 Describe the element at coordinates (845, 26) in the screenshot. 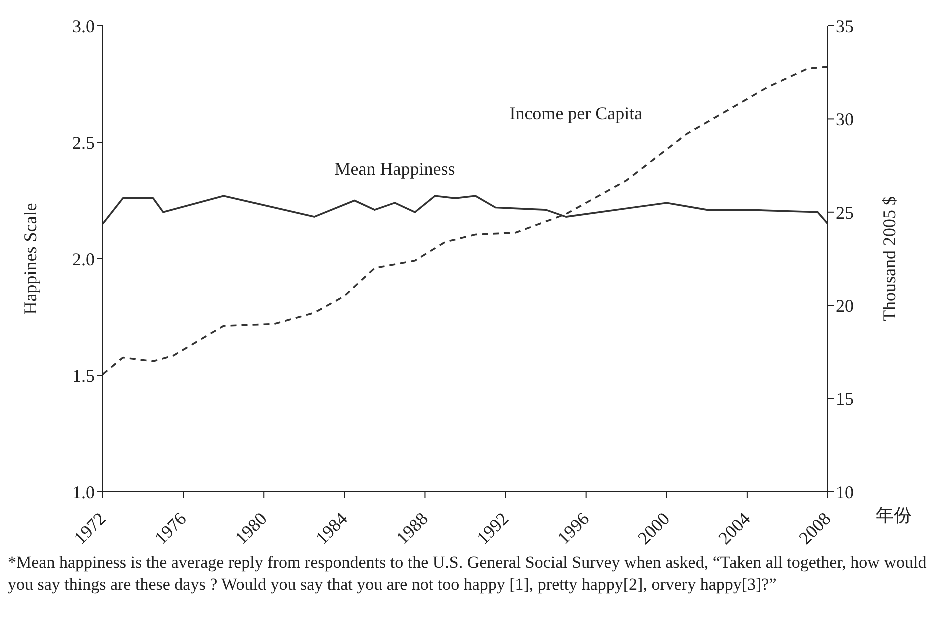

I see `y2-tick-label: 35` at that location.